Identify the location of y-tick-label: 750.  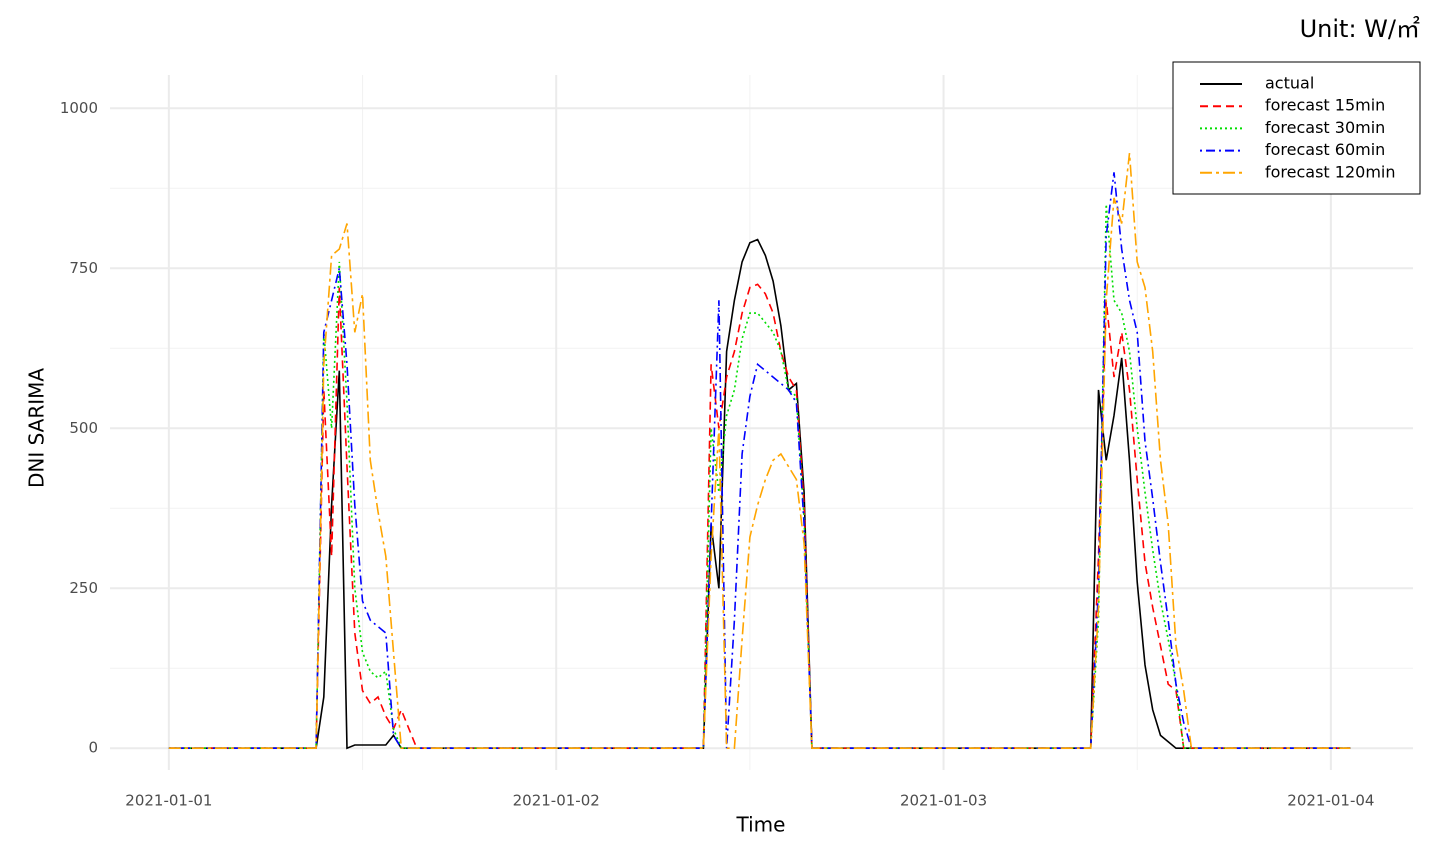
(83, 268).